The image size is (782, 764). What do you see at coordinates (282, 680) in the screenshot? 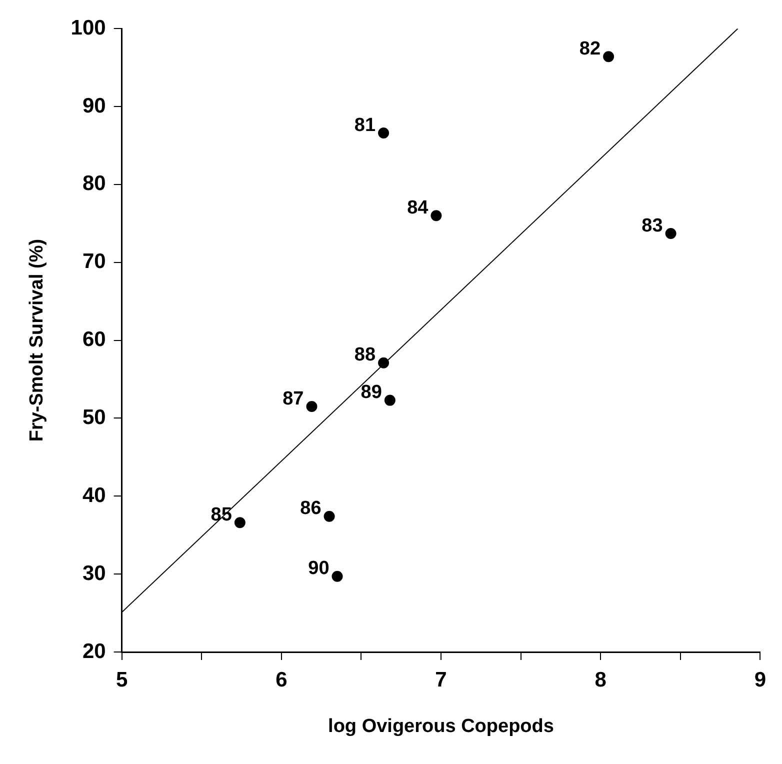
I see `x-tick-label: 6` at bounding box center [282, 680].